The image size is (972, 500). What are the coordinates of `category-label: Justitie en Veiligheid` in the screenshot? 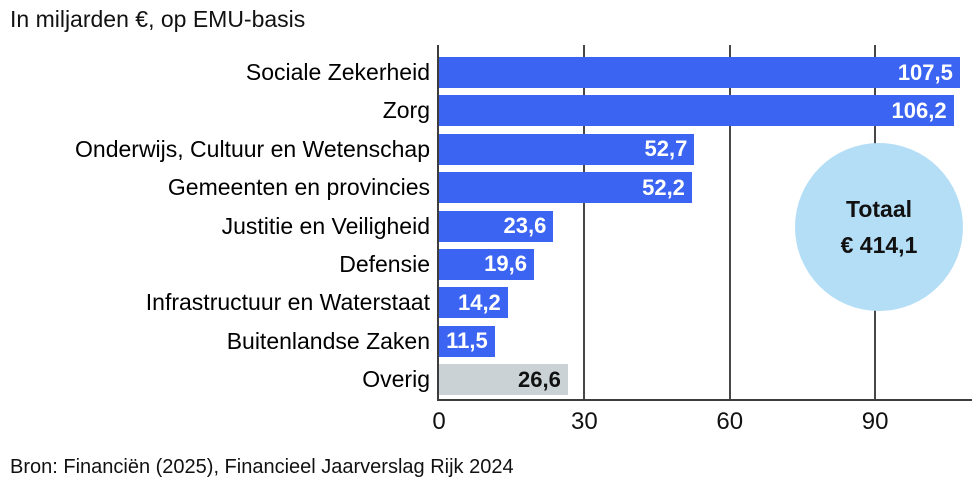 It's located at (325, 225).